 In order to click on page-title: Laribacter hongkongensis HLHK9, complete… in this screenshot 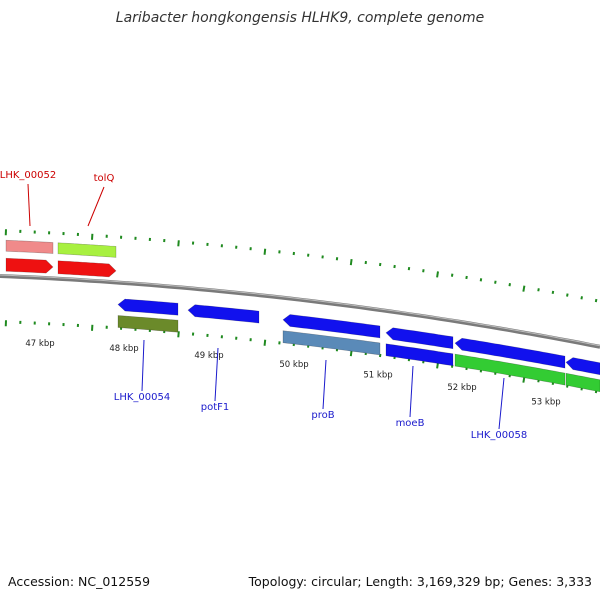, I will do `click(300, 18)`.